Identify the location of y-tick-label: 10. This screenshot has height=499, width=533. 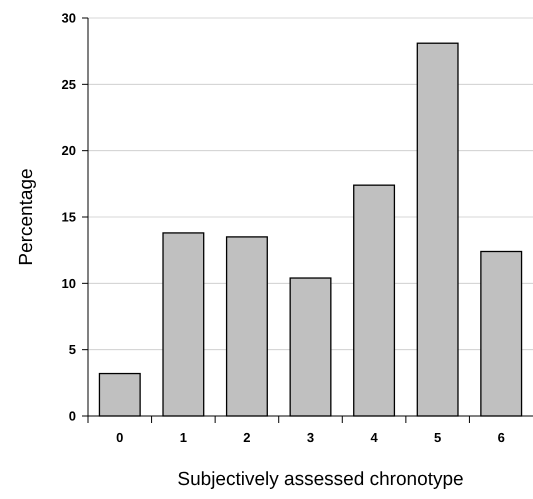
(69, 283).